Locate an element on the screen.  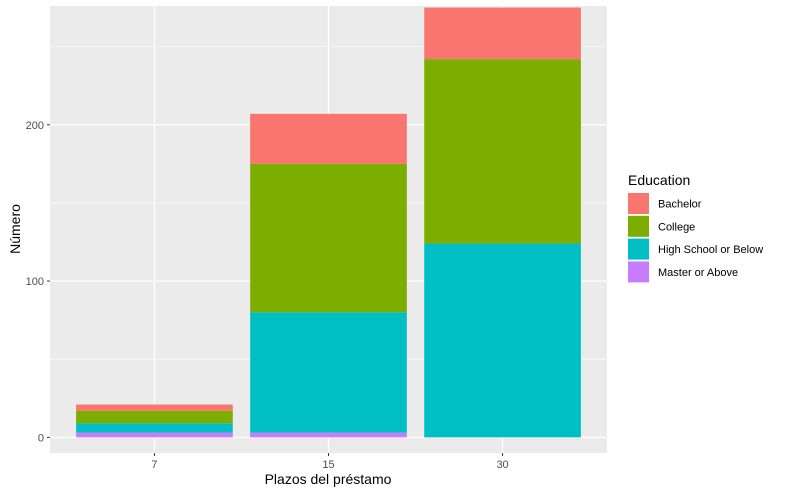
legend-label: Bachelor is located at coordinates (680, 205).